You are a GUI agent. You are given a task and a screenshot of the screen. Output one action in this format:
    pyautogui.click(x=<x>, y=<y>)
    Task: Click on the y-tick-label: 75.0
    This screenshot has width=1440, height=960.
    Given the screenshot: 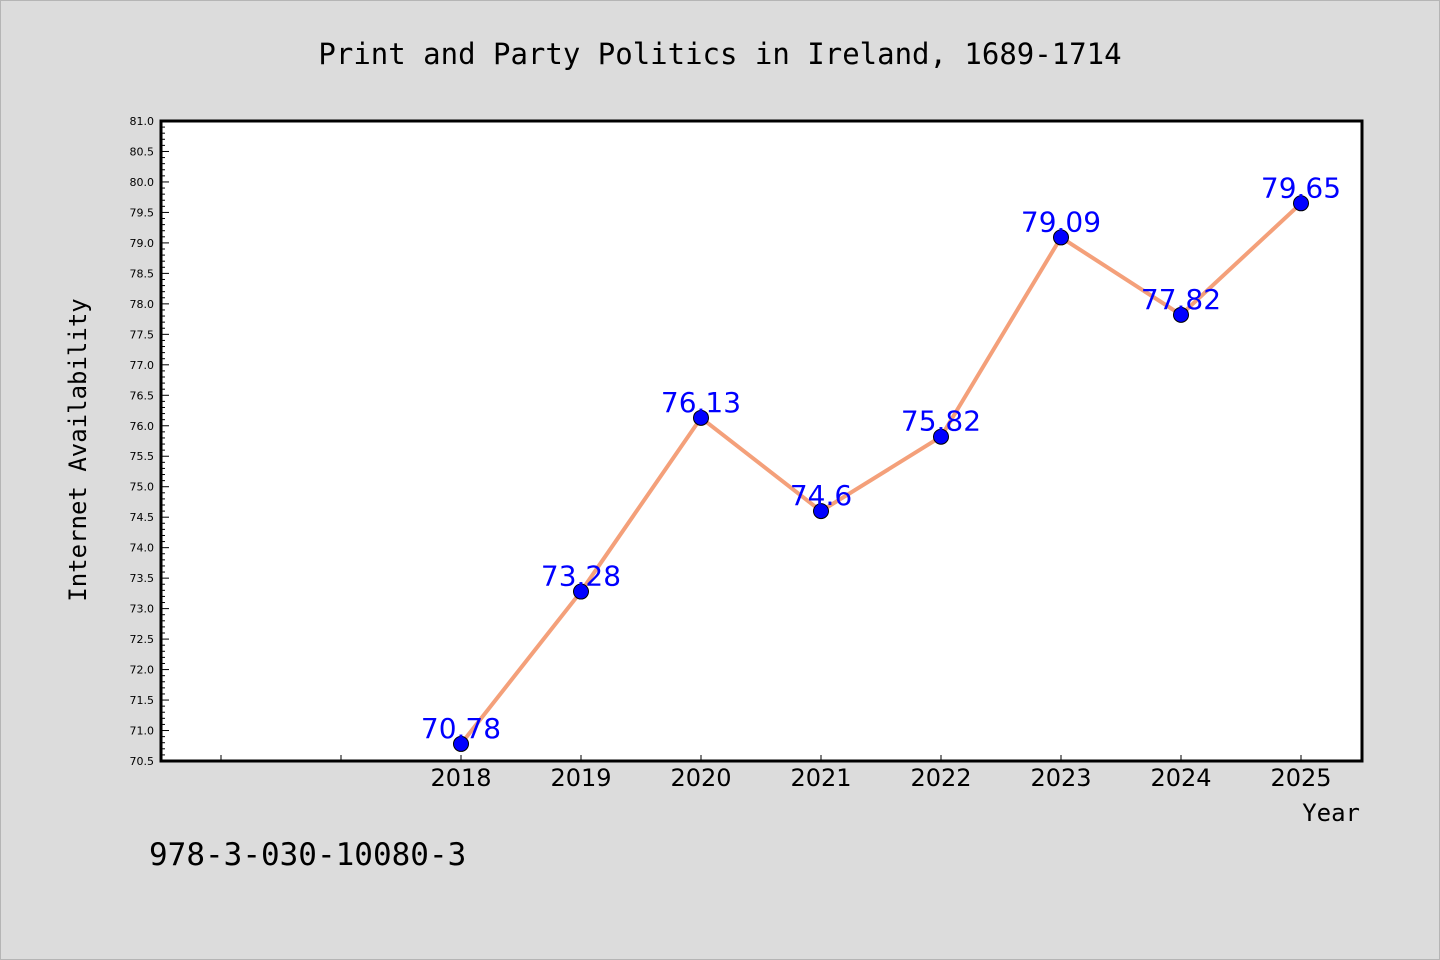 What is the action you would take?
    pyautogui.click(x=142, y=487)
    